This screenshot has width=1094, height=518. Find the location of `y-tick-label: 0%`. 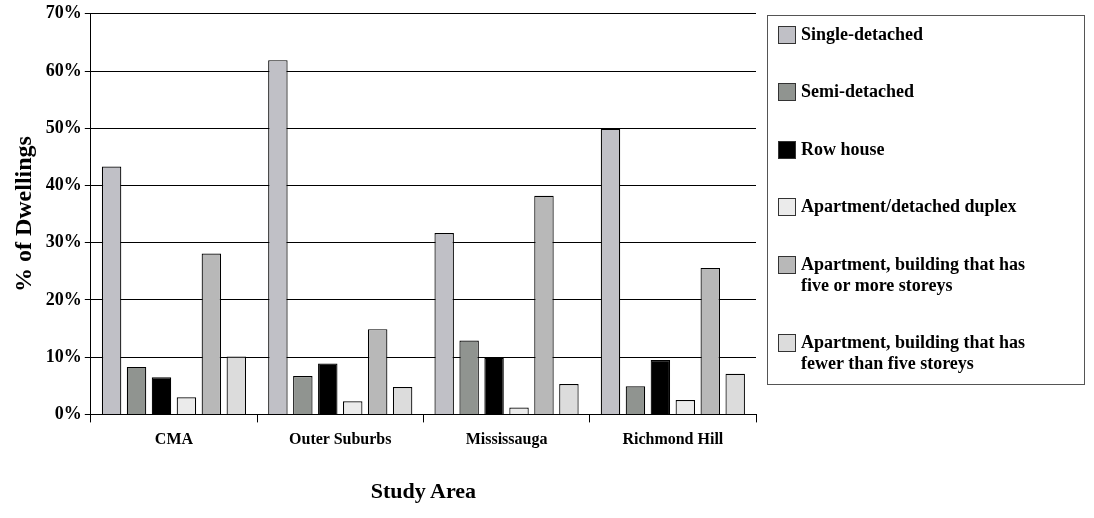

y-tick-label: 0% is located at coordinates (68, 413).